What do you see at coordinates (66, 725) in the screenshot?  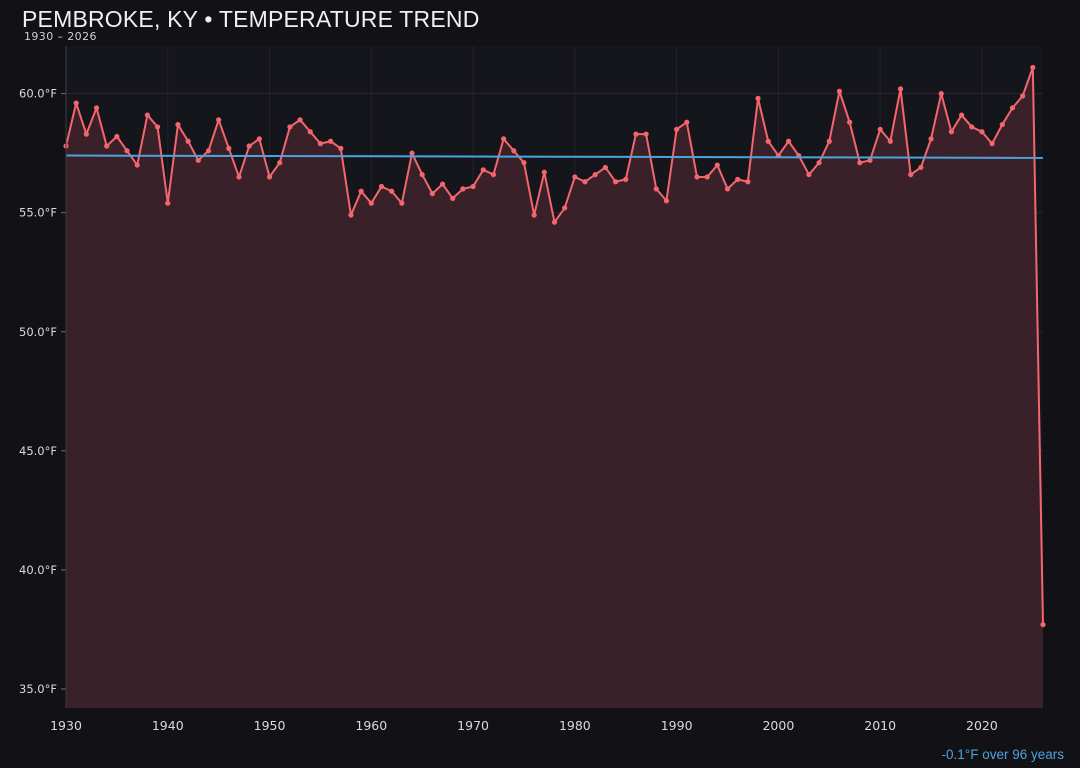 I see `x-axis-tick-label: 1930` at bounding box center [66, 725].